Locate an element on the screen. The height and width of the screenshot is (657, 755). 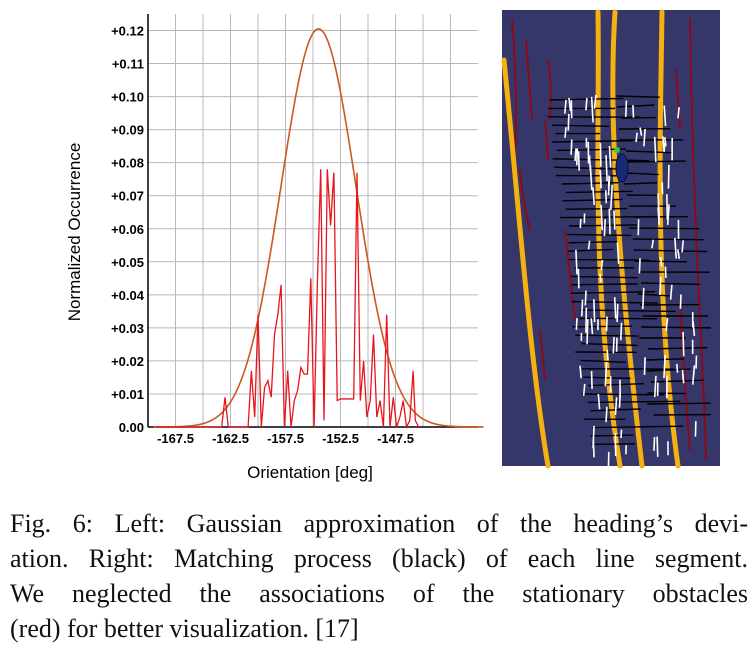
y-tick-label: +0.10 is located at coordinates (127, 97).